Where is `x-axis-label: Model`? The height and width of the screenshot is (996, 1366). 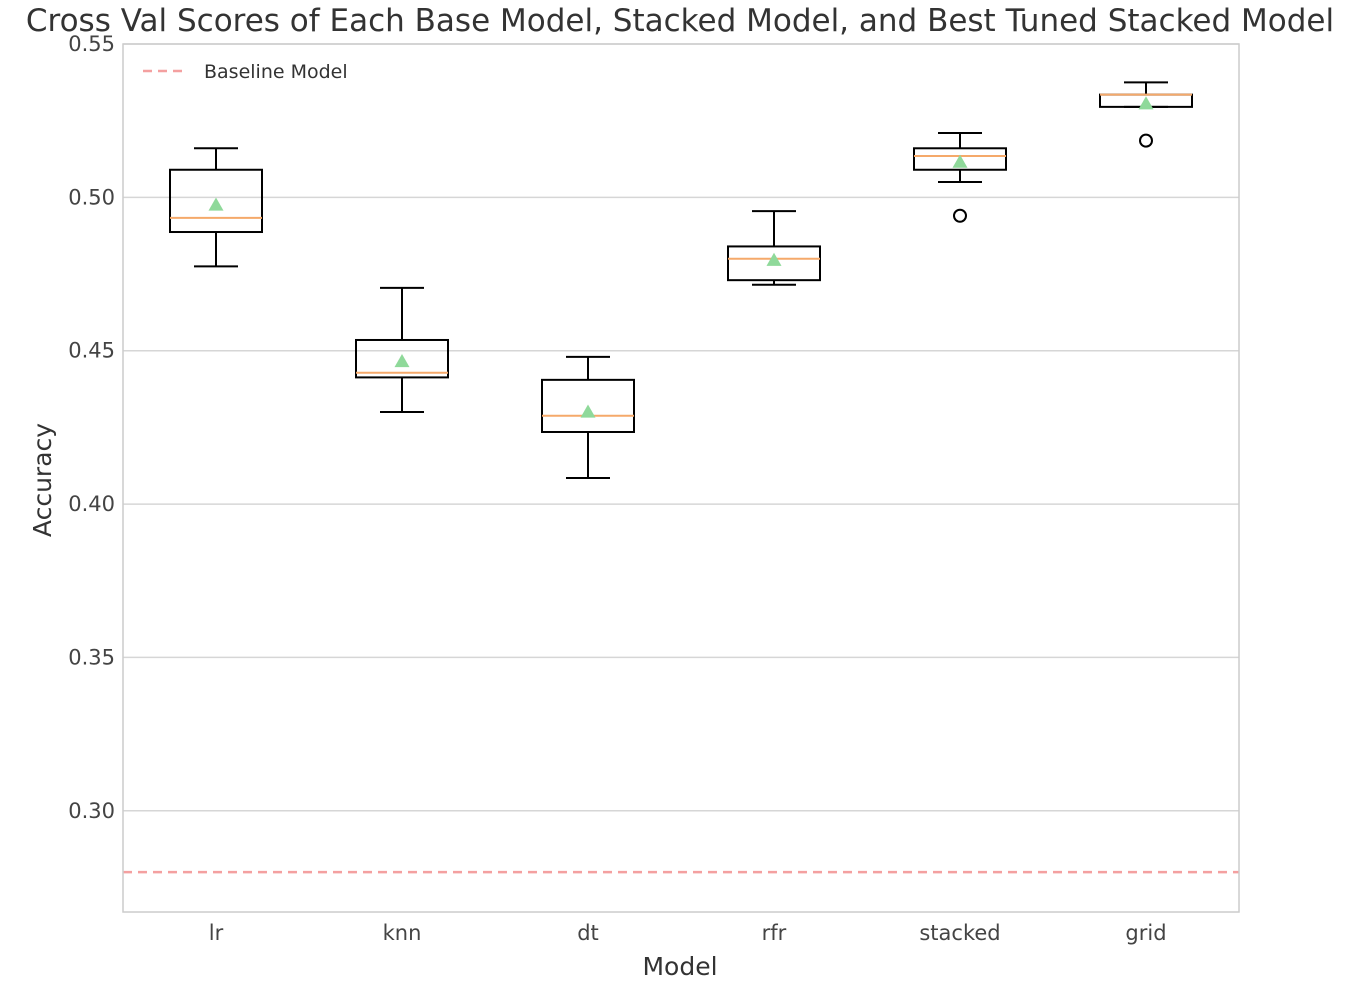 x-axis-label: Model is located at coordinates (679, 966).